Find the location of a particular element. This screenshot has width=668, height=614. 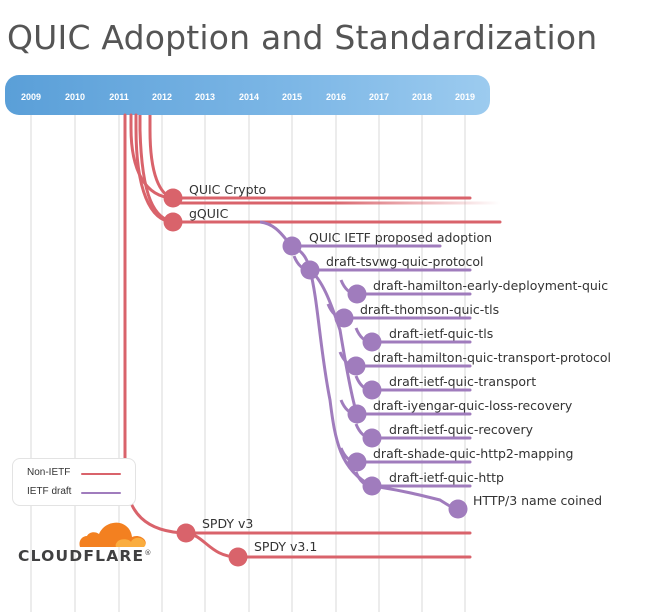

dot-draft-ietf-quic-http is located at coordinates (372, 486).